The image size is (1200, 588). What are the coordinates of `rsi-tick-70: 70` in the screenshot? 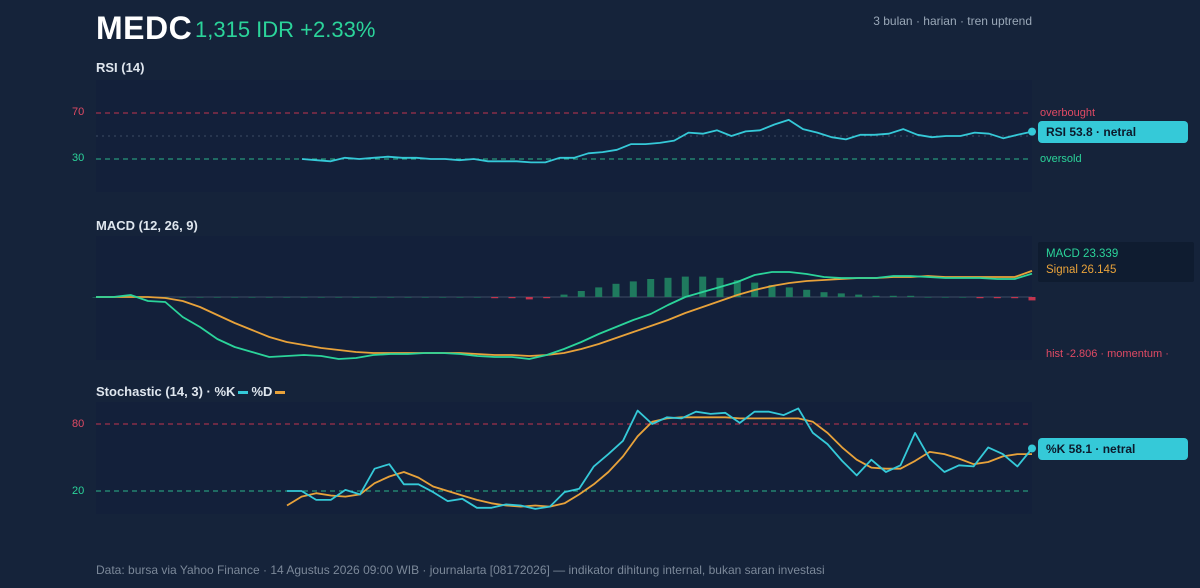 It's located at (78, 112).